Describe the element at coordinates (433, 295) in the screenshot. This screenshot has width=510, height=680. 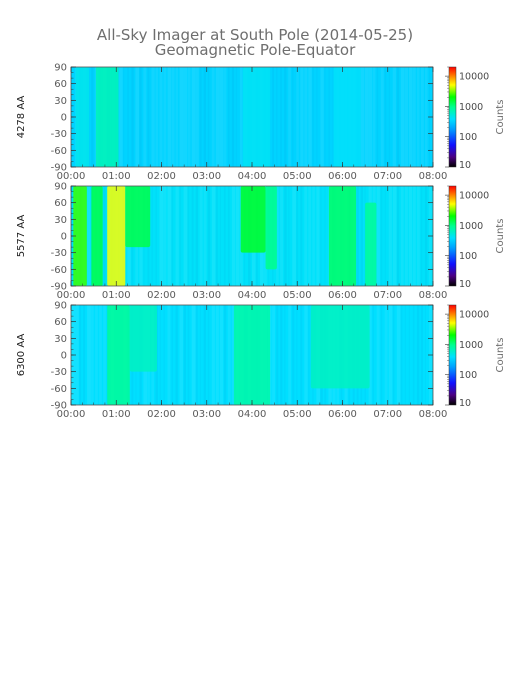
I see `x-tick-label: 08:00` at that location.